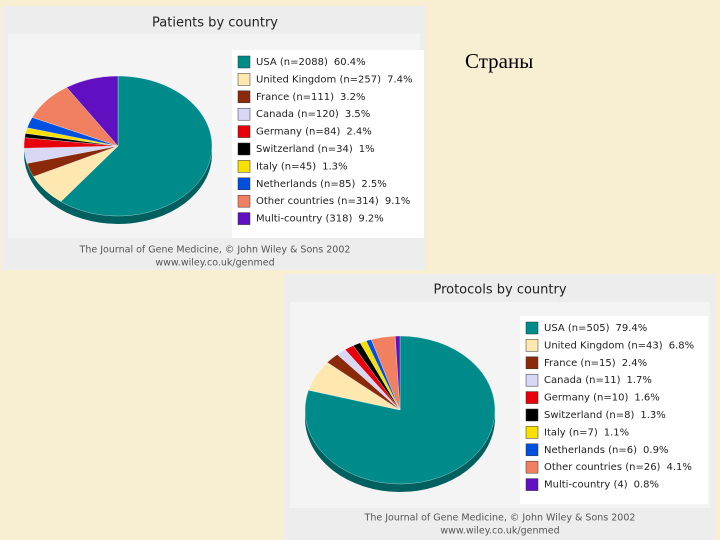 The height and width of the screenshot is (540, 720). I want to click on legend-entry: Netherlands (n=85) 2.5%, so click(321, 184).